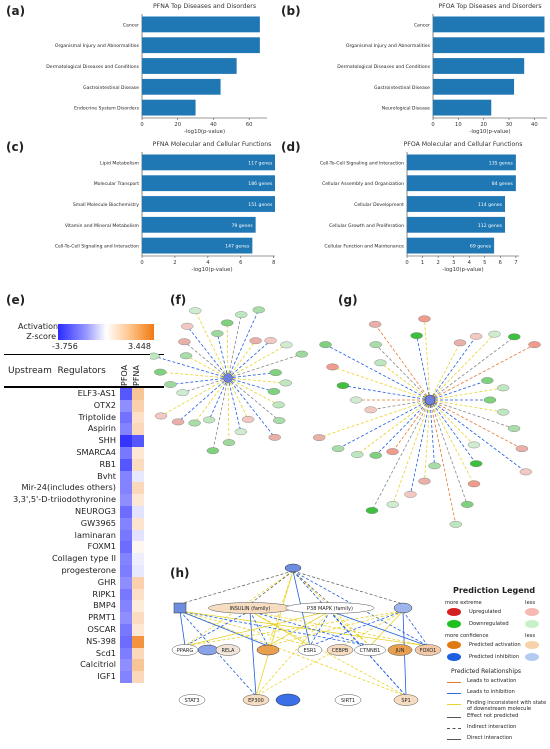 The height and width of the screenshot is (749, 550). What do you see at coordinates (92, 67) in the screenshot?
I see `category-label: Dermatological Diseases and Conditions` at bounding box center [92, 67].